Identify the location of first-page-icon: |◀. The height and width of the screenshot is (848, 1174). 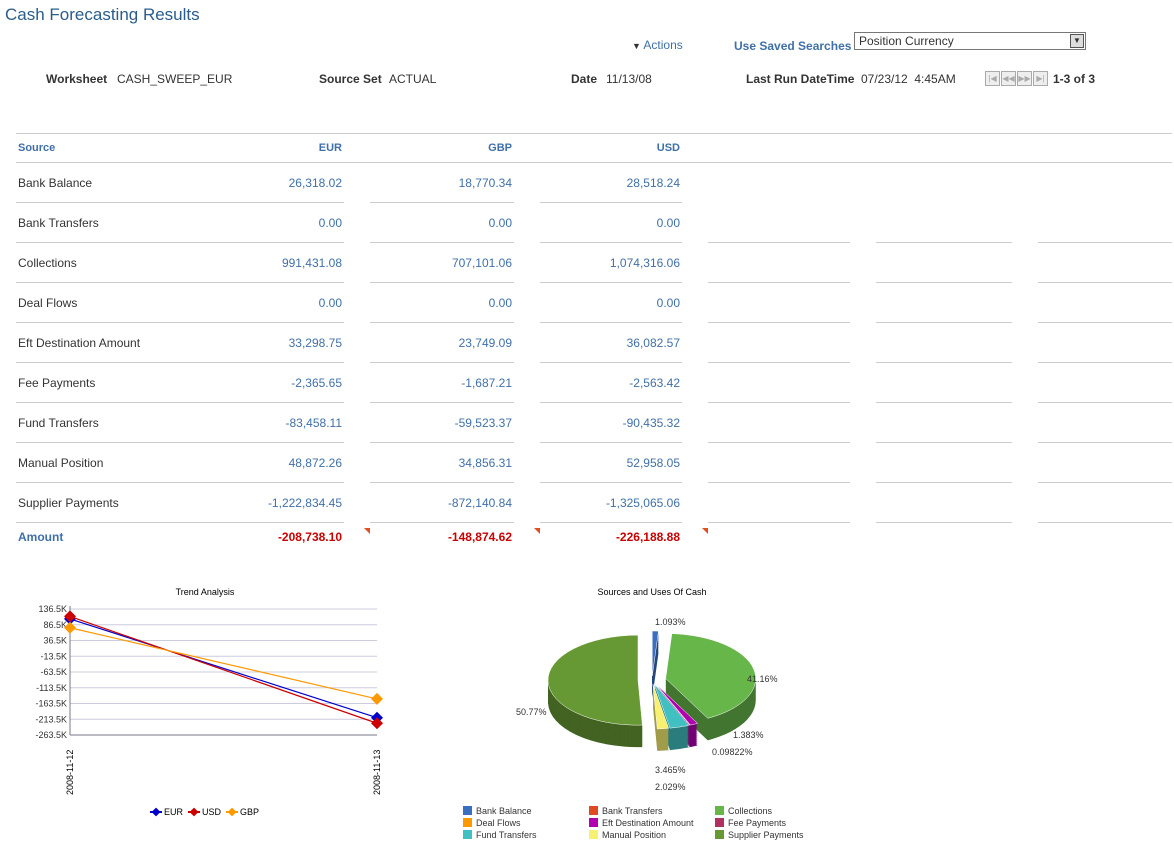
(992, 78).